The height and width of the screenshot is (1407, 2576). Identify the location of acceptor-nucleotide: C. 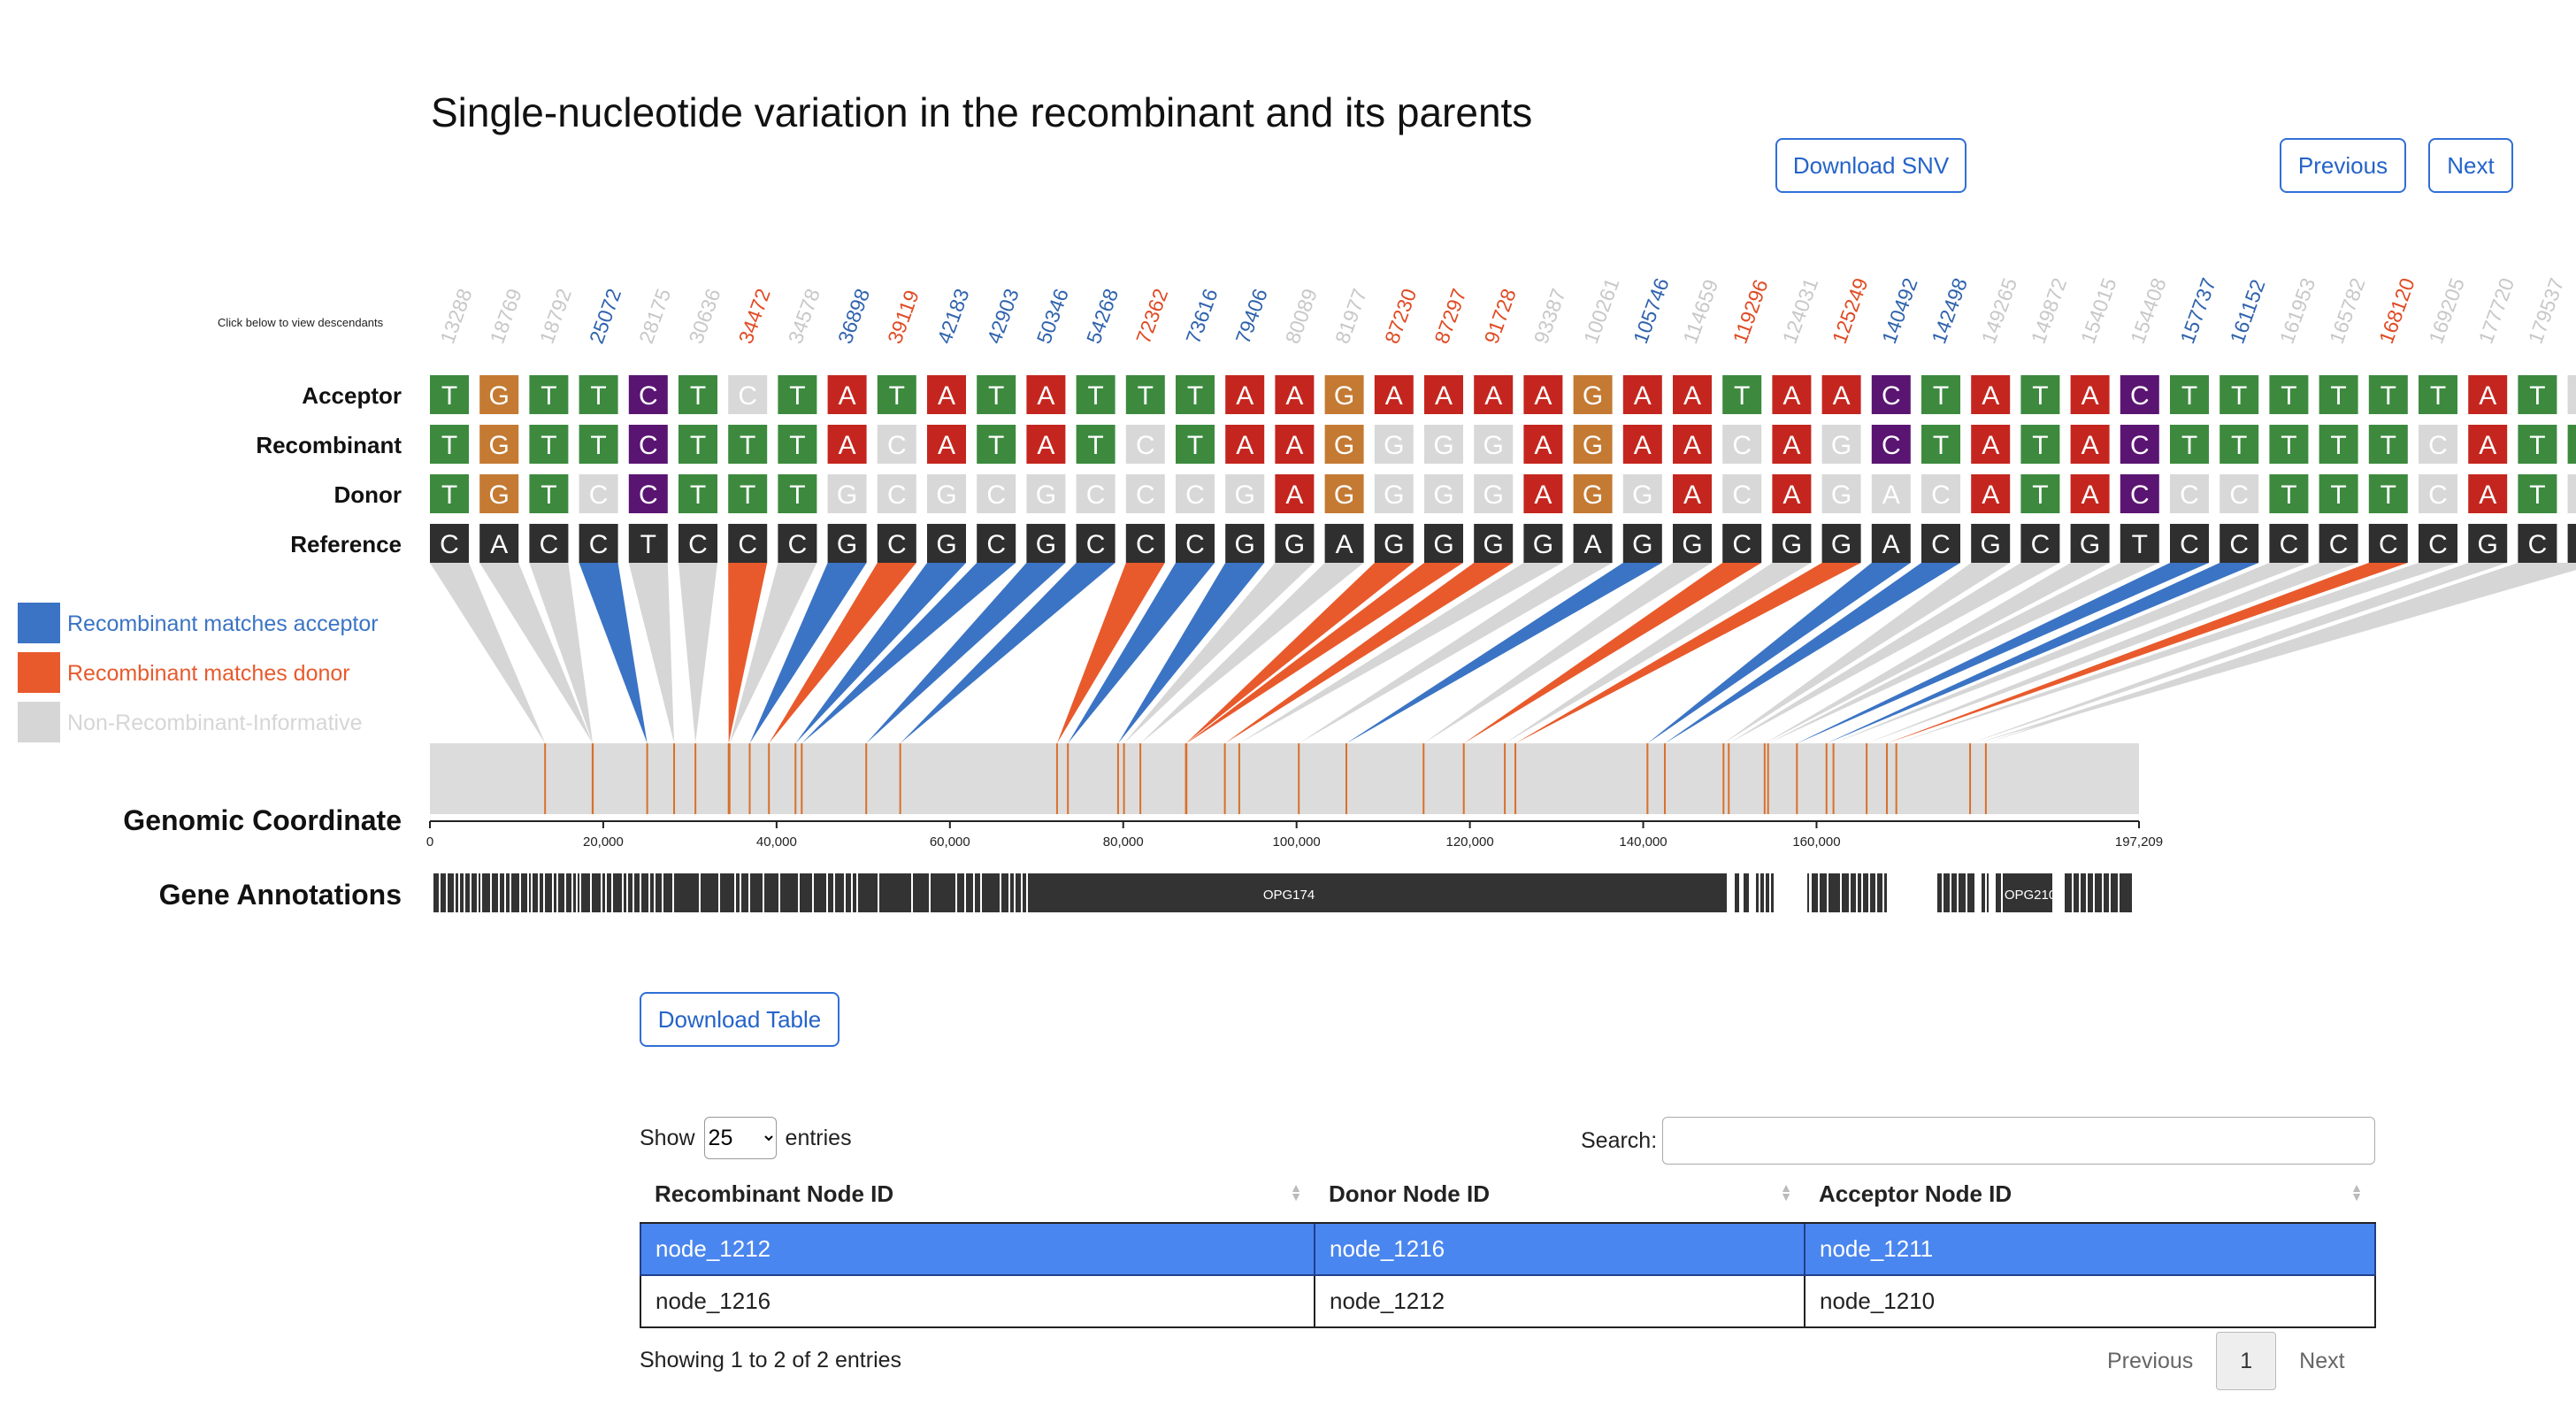
(748, 395).